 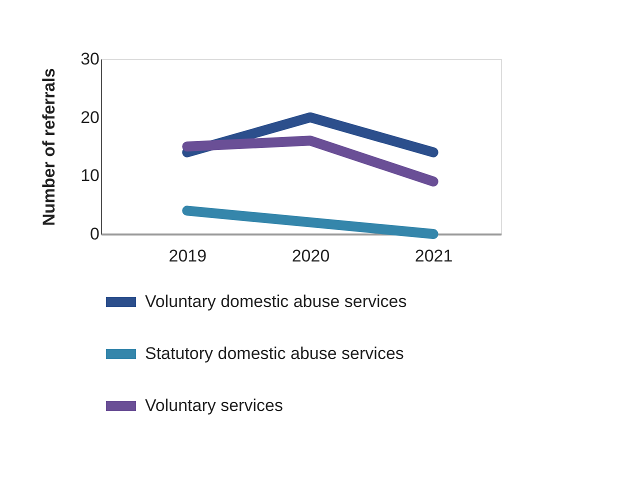 What do you see at coordinates (187, 256) in the screenshot?
I see `x-tick-label: 2019` at bounding box center [187, 256].